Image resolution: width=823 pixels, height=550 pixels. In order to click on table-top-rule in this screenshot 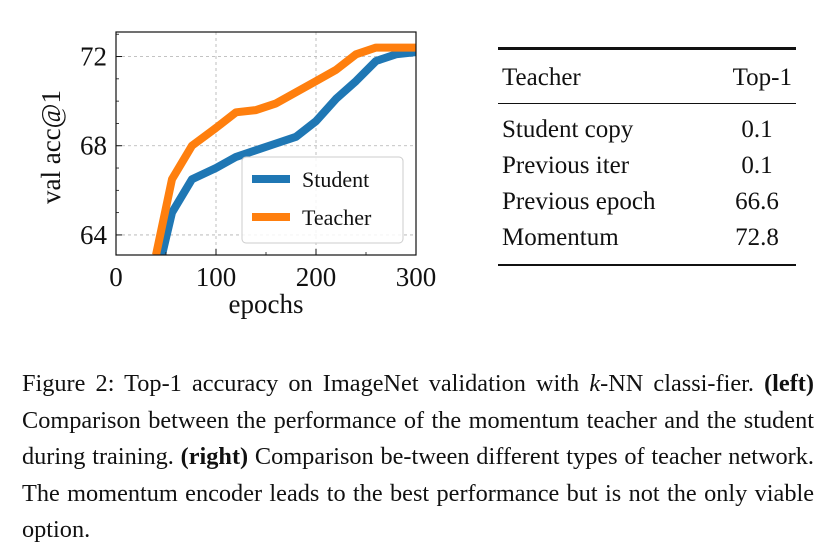, I will do `click(647, 48)`.